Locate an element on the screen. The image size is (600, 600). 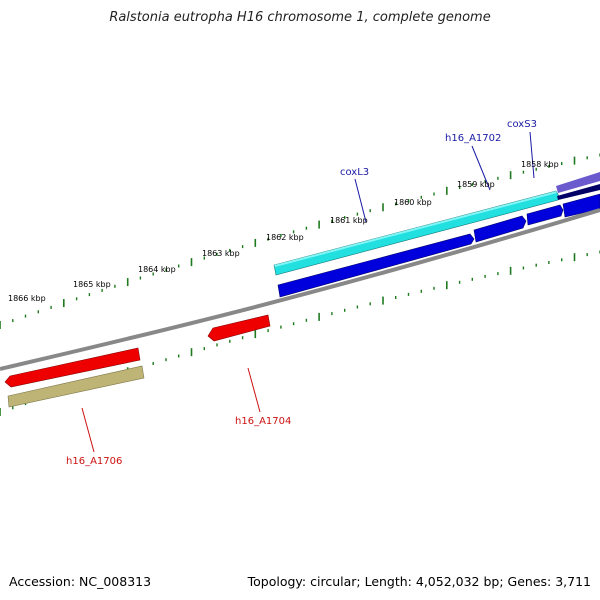
tick-label-1865: 1865 kbp is located at coordinates (92, 284).